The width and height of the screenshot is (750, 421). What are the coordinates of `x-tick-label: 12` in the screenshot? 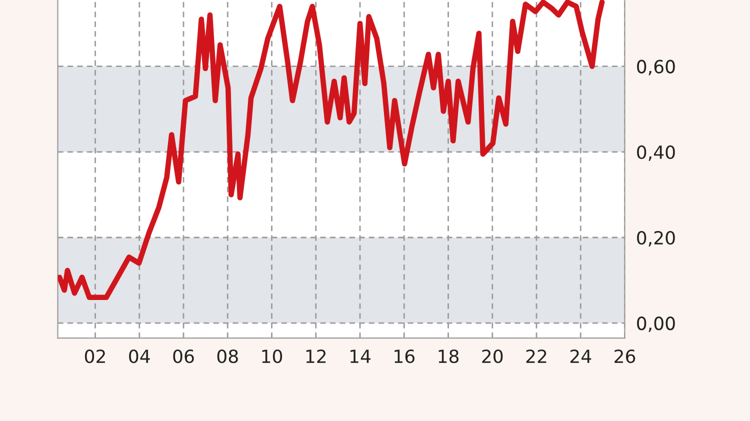 It's located at (316, 356).